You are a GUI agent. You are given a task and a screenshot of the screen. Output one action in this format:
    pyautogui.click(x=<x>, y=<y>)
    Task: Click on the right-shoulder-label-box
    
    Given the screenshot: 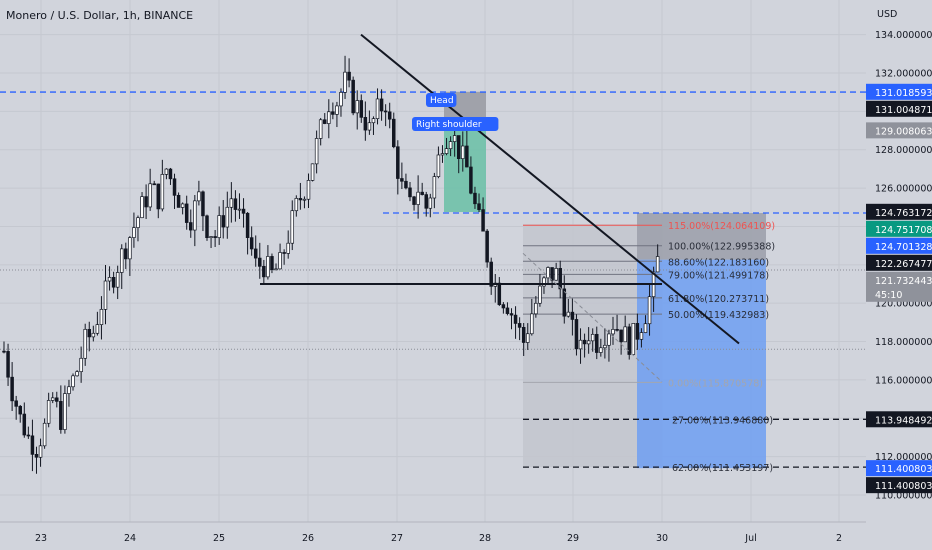 What is the action you would take?
    pyautogui.click(x=455, y=124)
    